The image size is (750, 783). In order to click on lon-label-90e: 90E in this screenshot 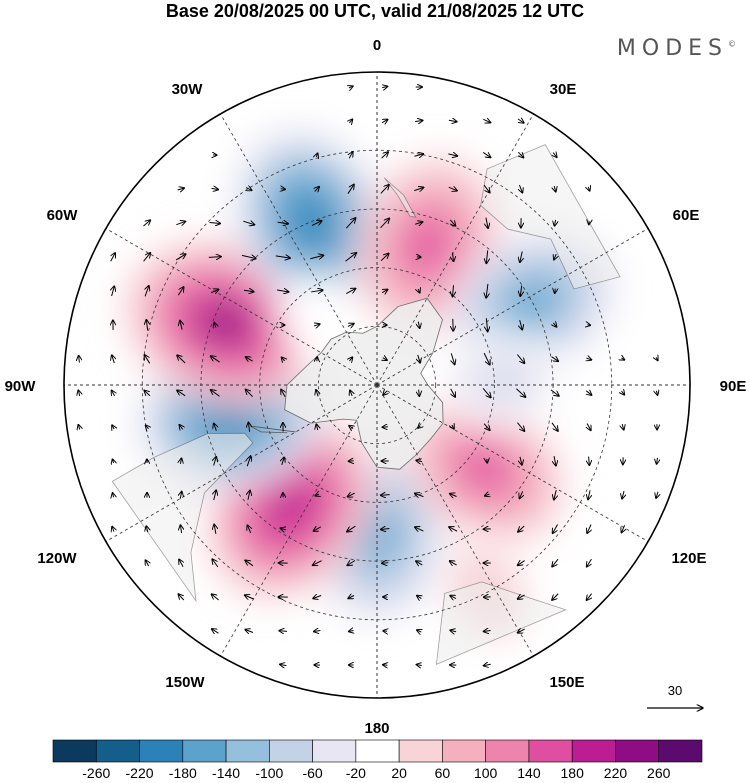, I will do `click(733, 386)`.